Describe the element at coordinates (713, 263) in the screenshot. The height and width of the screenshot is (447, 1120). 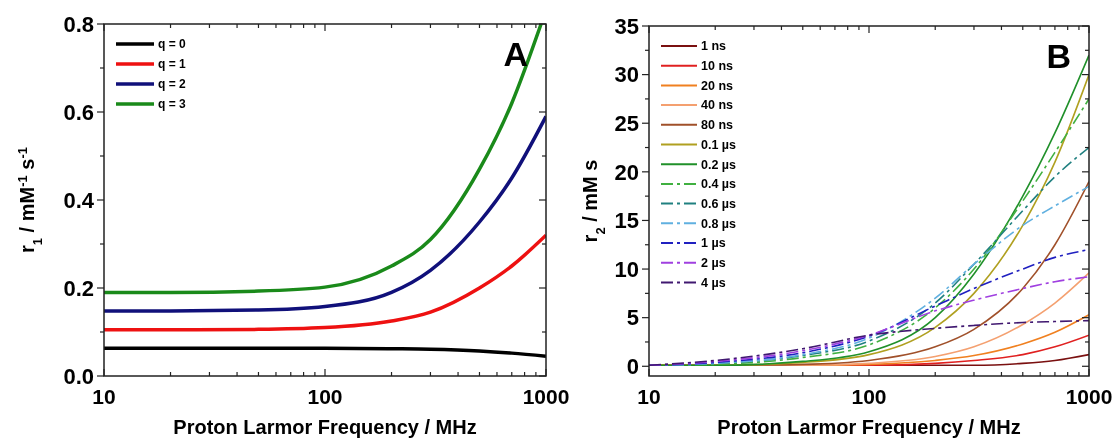
I see `legend-label: 2 µs` at that location.